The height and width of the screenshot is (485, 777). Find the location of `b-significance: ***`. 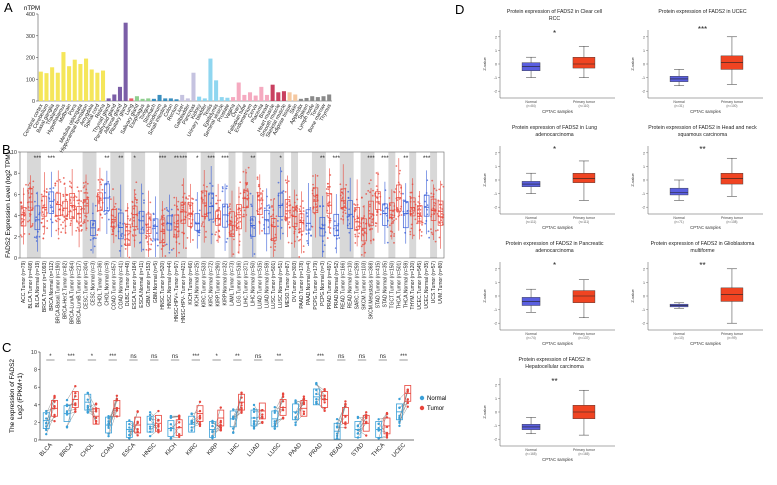

b-significance: *** is located at coordinates (225, 158).